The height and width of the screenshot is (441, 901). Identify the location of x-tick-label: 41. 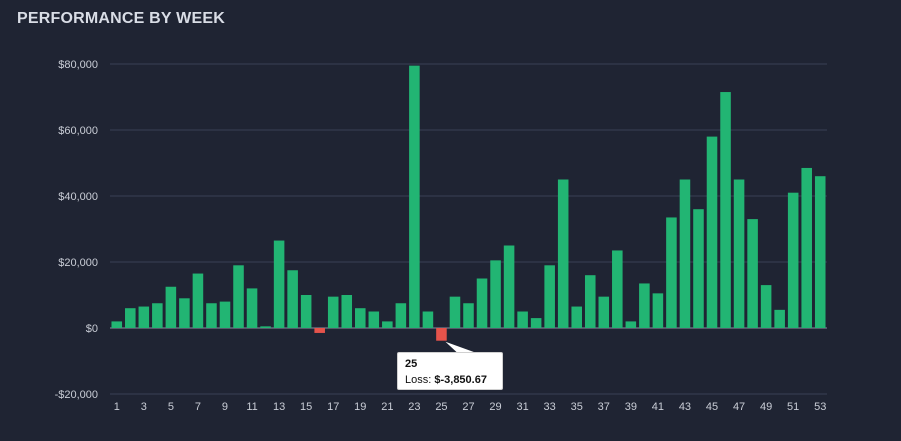
(658, 407).